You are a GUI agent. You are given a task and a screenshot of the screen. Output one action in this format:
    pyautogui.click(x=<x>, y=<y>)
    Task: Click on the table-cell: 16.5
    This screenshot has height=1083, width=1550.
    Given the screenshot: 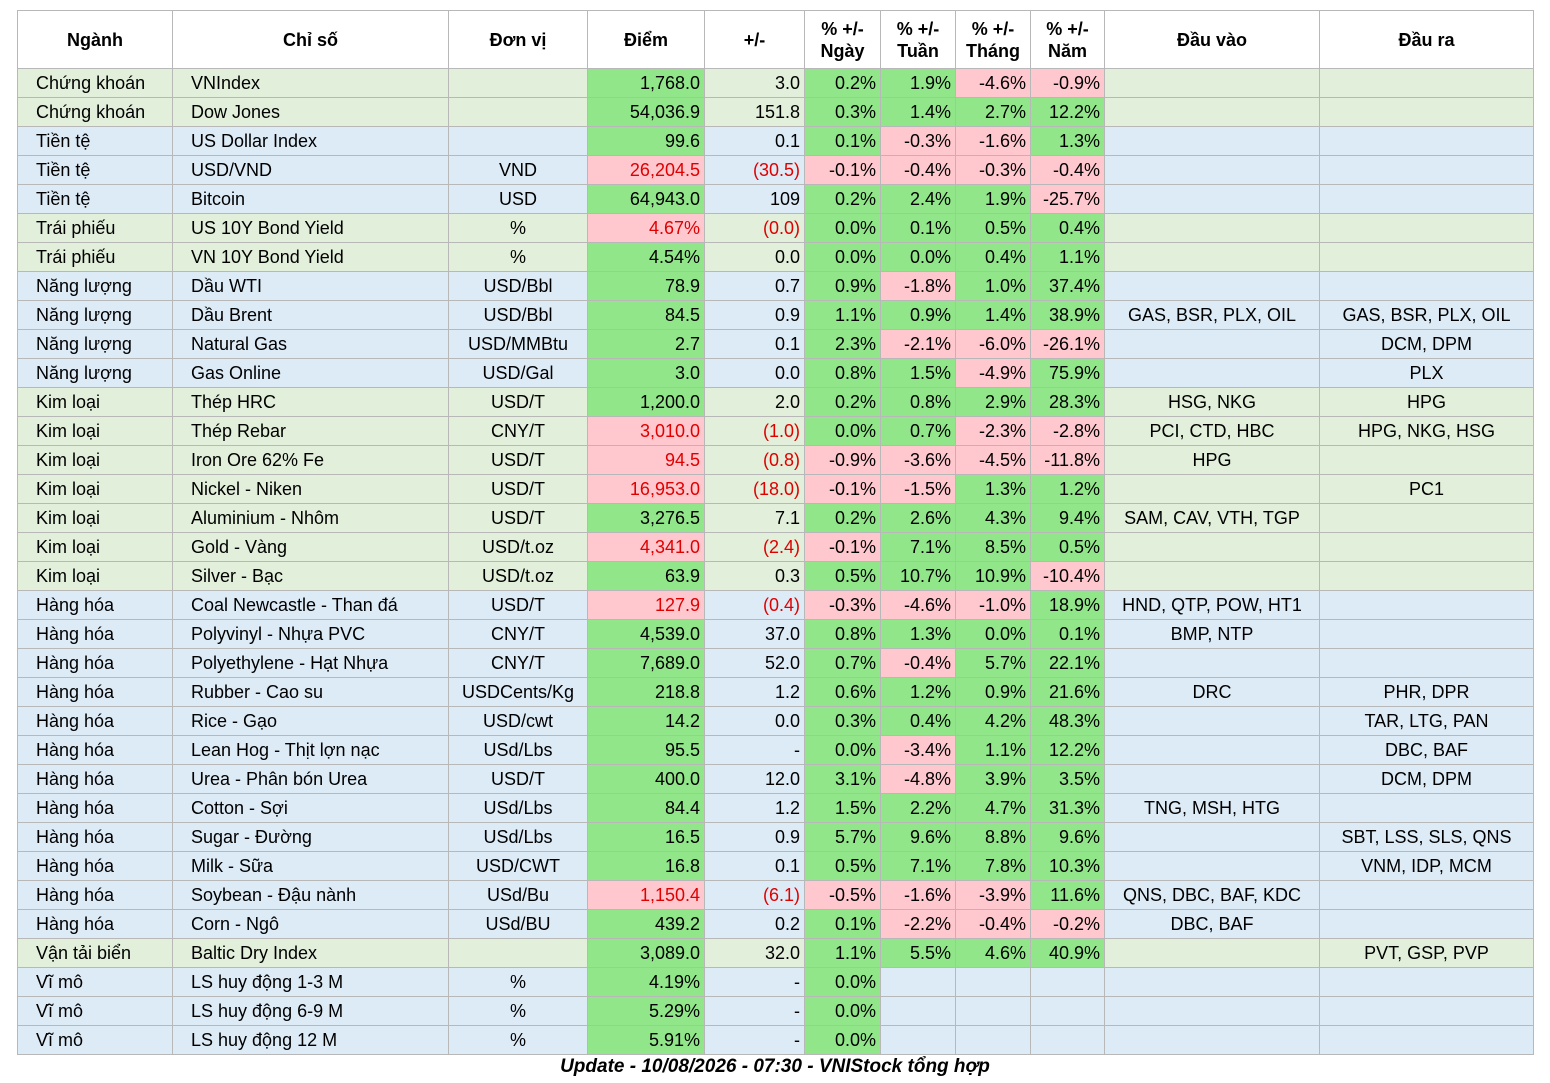 What is the action you would take?
    pyautogui.click(x=646, y=837)
    